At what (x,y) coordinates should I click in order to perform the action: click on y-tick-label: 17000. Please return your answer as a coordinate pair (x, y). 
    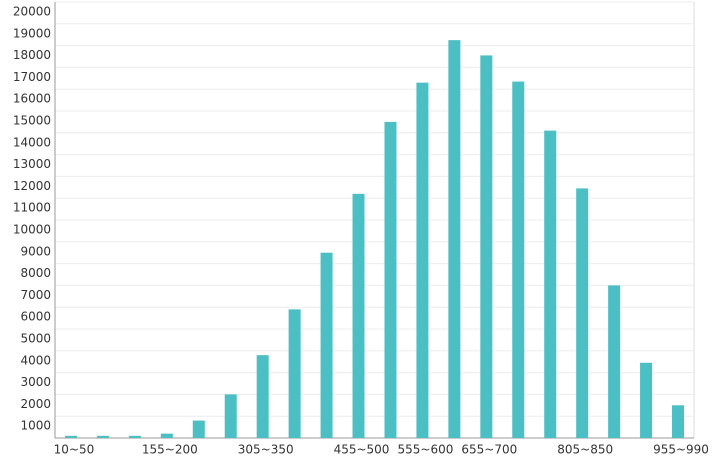
    Looking at the image, I should click on (32, 77).